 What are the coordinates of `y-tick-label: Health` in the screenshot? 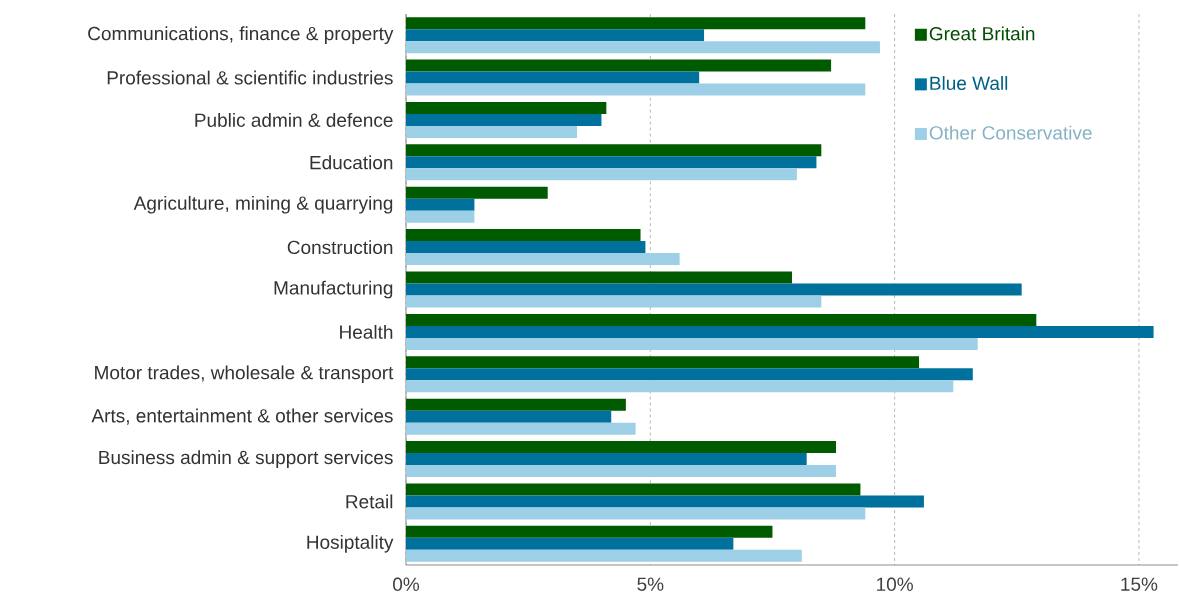 It's located at (366, 331).